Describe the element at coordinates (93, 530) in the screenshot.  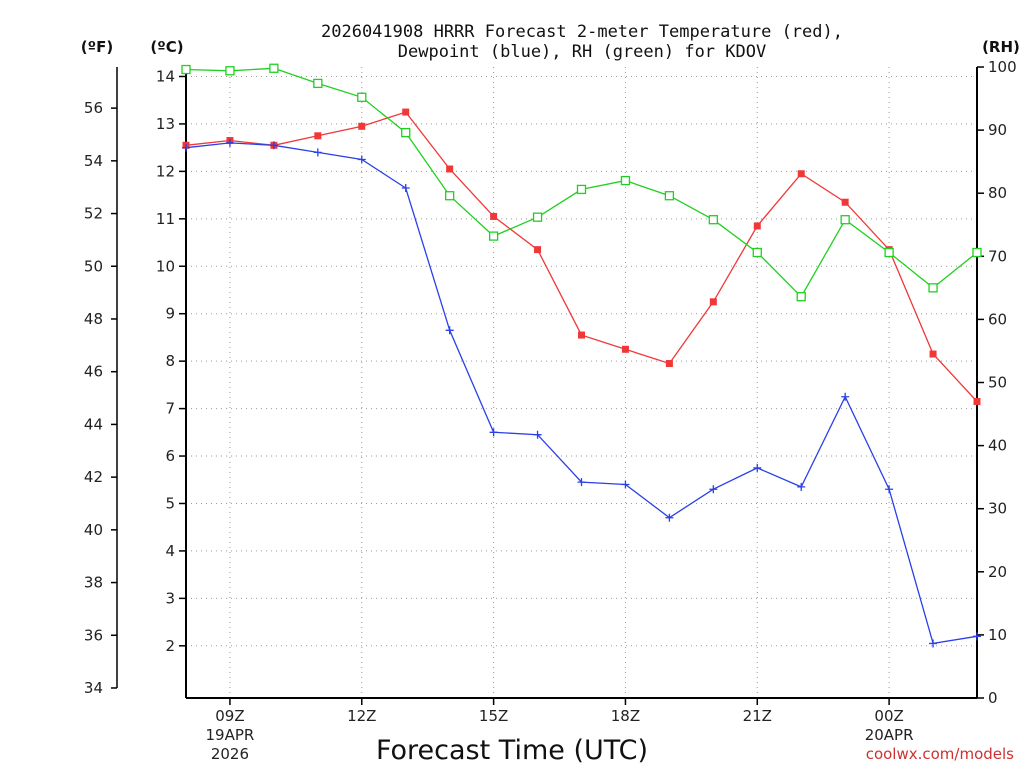
I see `fahrenheit-tick-label: 40` at that location.